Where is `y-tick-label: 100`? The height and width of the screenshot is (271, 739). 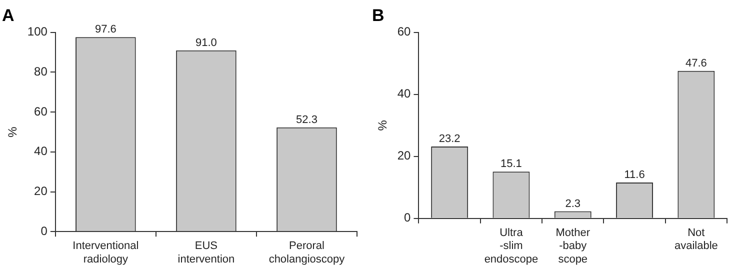
y-tick-label: 100 is located at coordinates (37, 31).